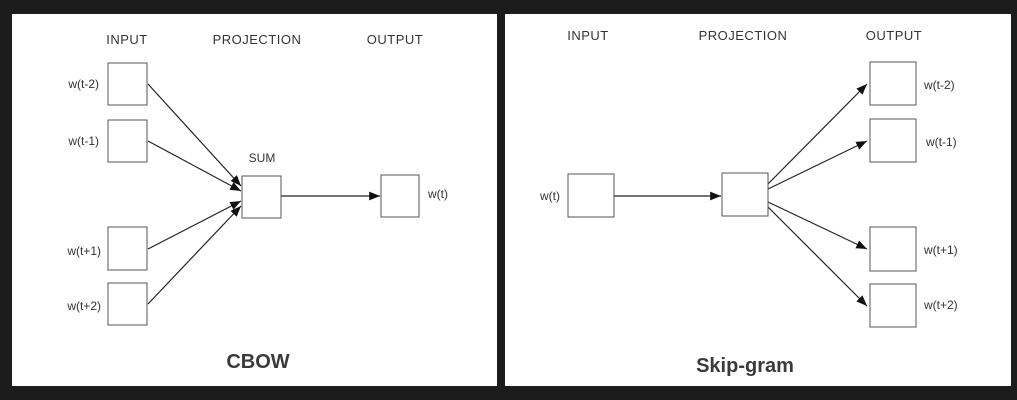  Describe the element at coordinates (743, 35) in the screenshot. I see `skipgram-header-projection: PROJECTION` at that location.